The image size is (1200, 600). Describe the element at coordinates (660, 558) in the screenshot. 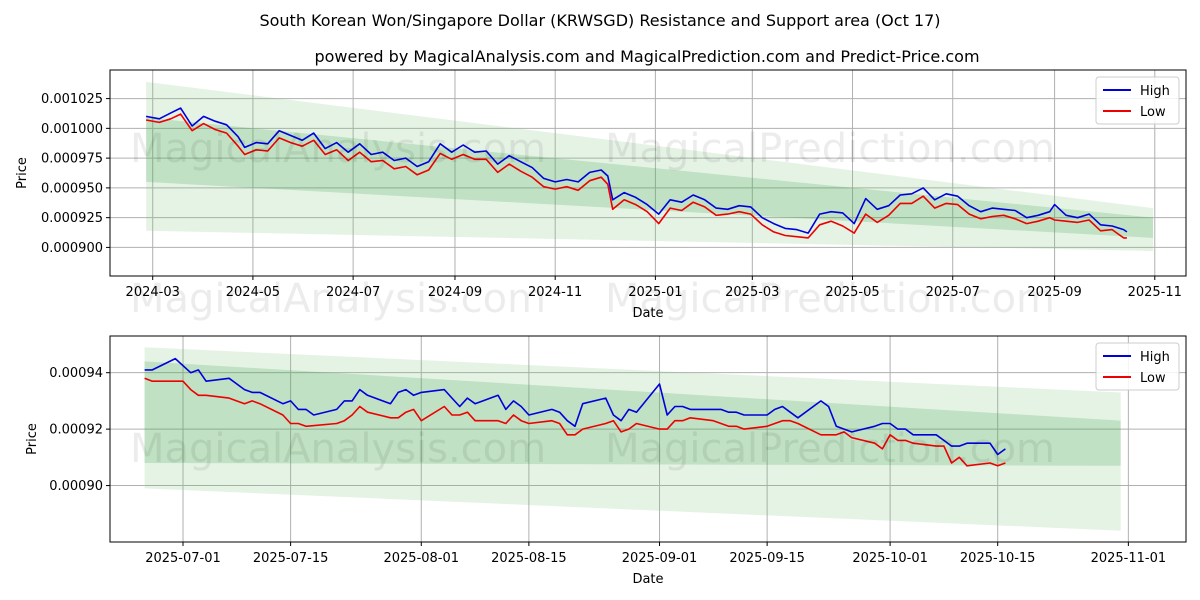

I see `x-tick-label: 2025-09-01` at that location.